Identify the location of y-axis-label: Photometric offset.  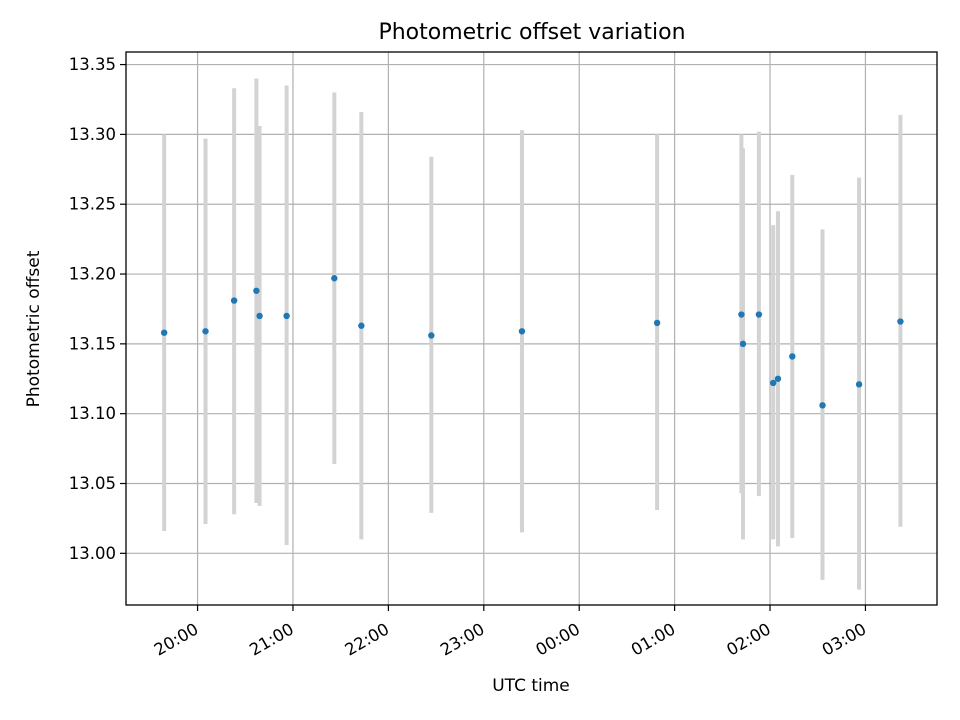
(34, 328).